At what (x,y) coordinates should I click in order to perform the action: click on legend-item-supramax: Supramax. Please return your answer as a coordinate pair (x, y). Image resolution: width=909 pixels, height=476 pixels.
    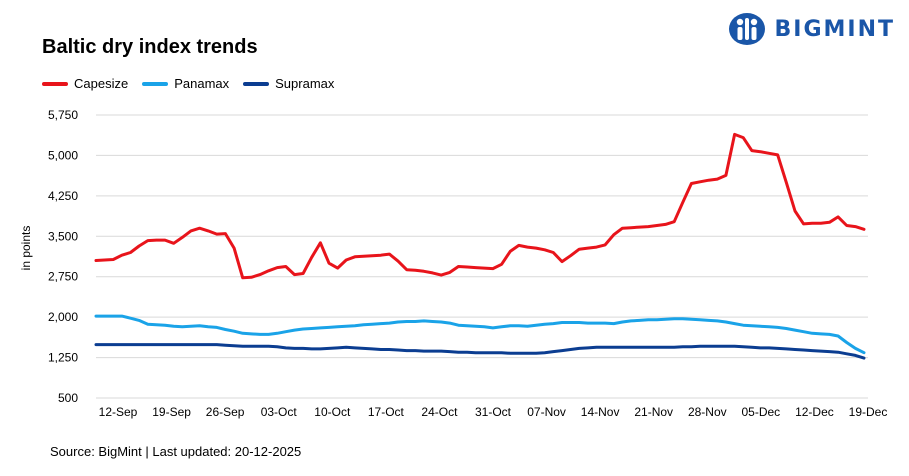
    Looking at the image, I should click on (288, 83).